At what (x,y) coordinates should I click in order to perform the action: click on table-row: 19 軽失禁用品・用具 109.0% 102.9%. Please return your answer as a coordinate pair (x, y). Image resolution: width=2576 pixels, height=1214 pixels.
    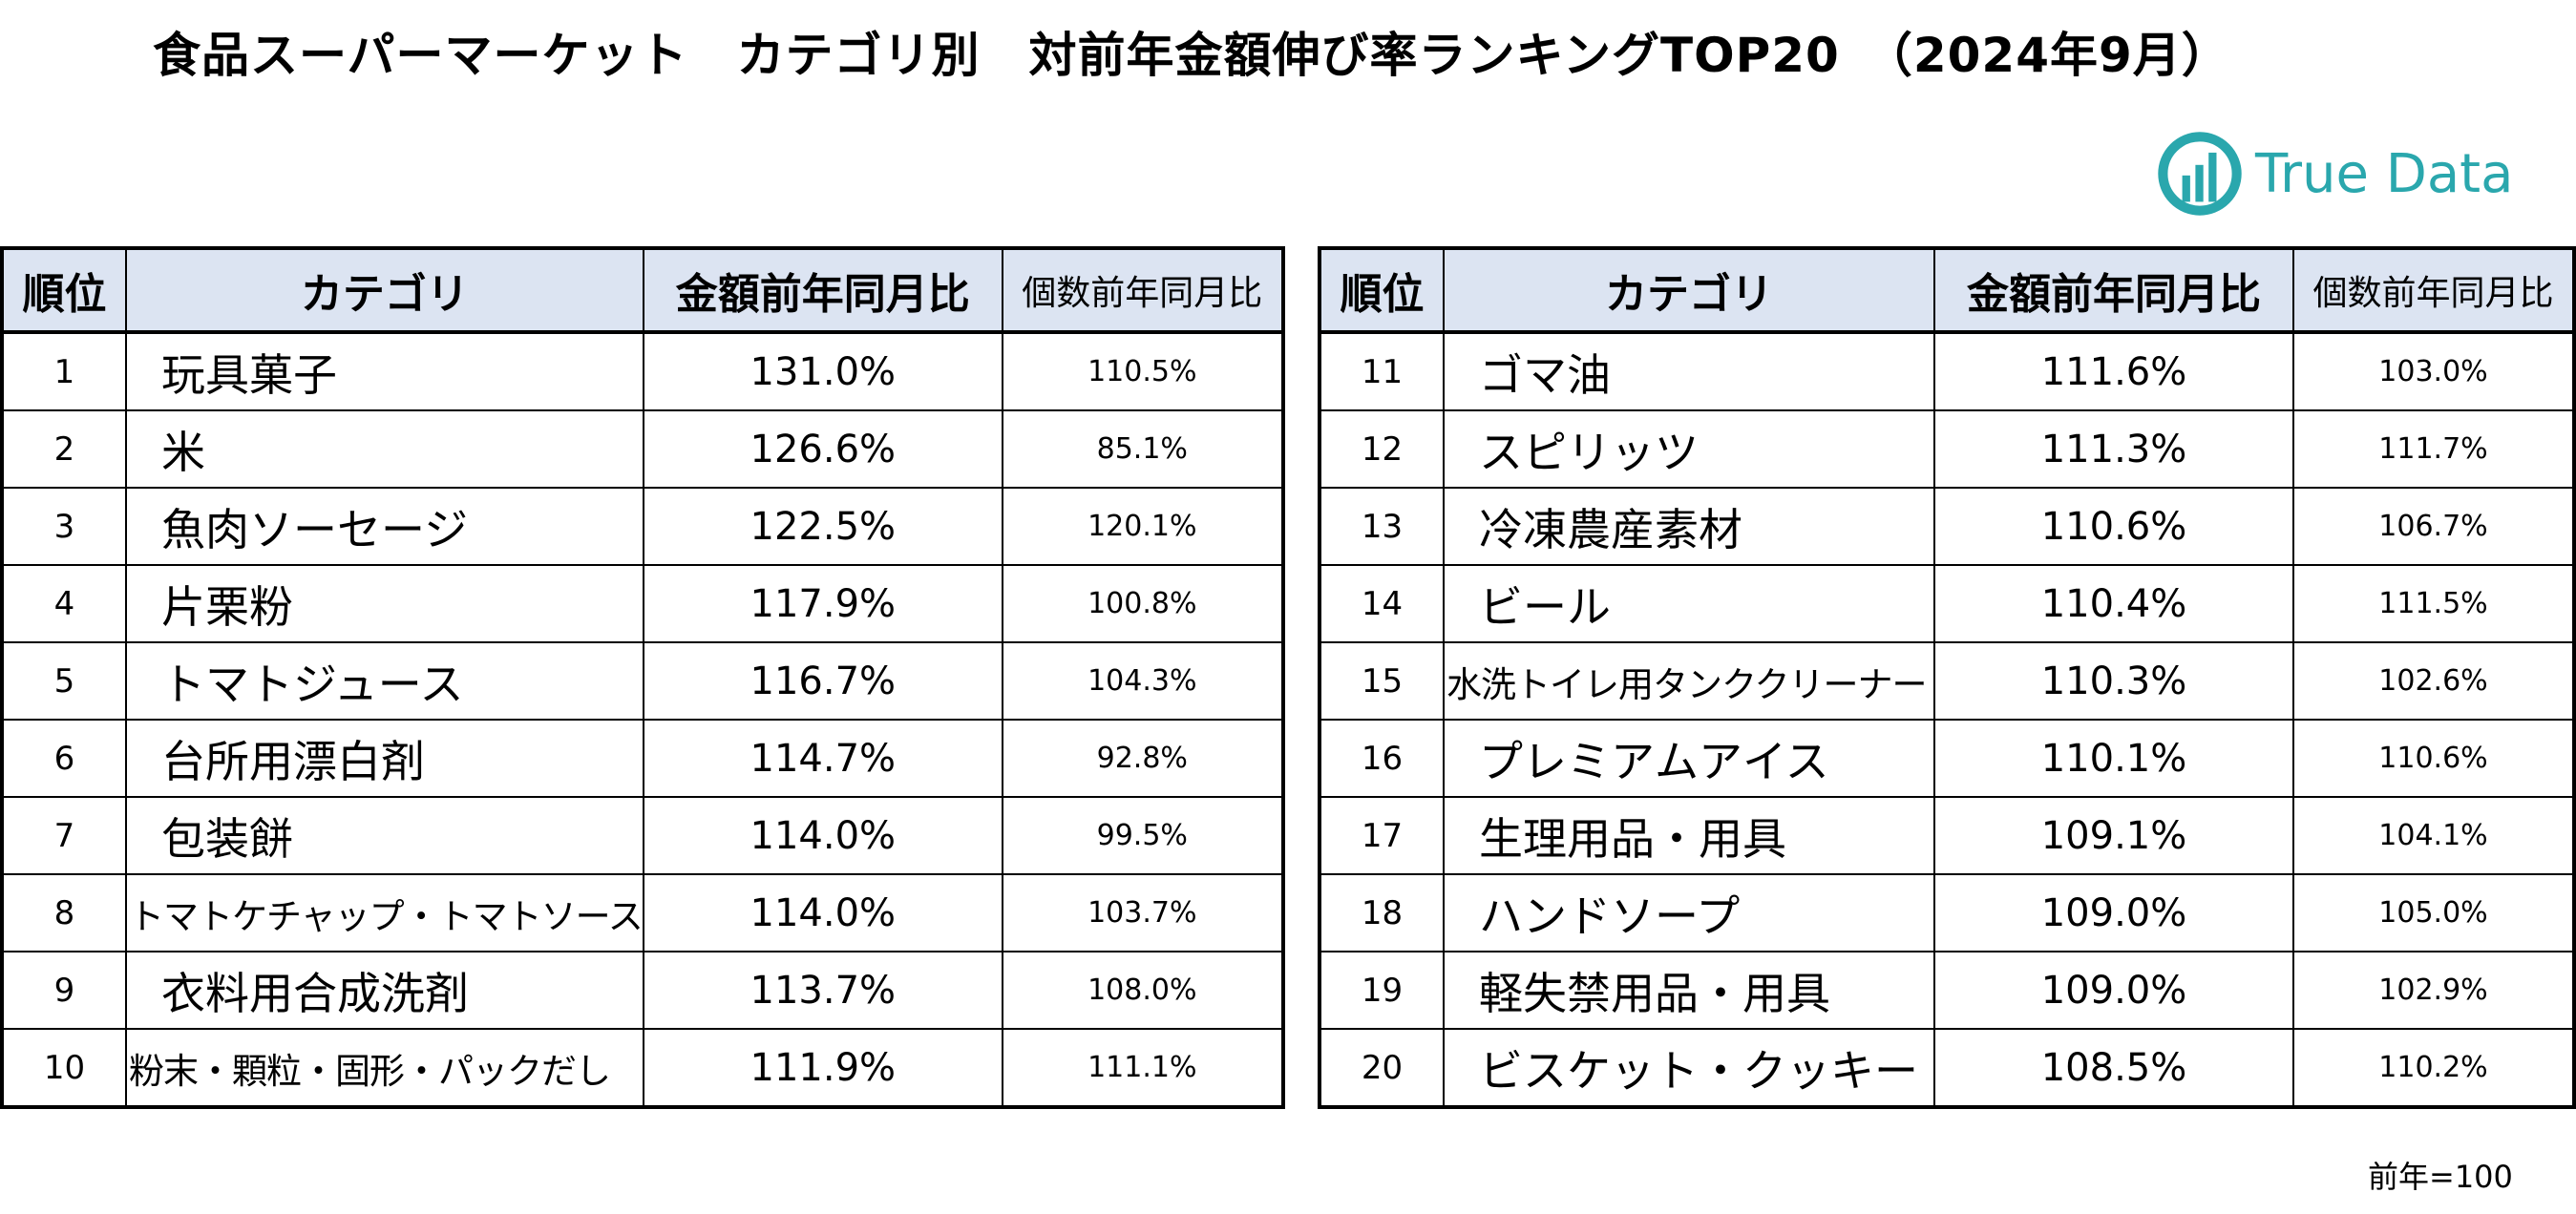
    Looking at the image, I should click on (1947, 991).